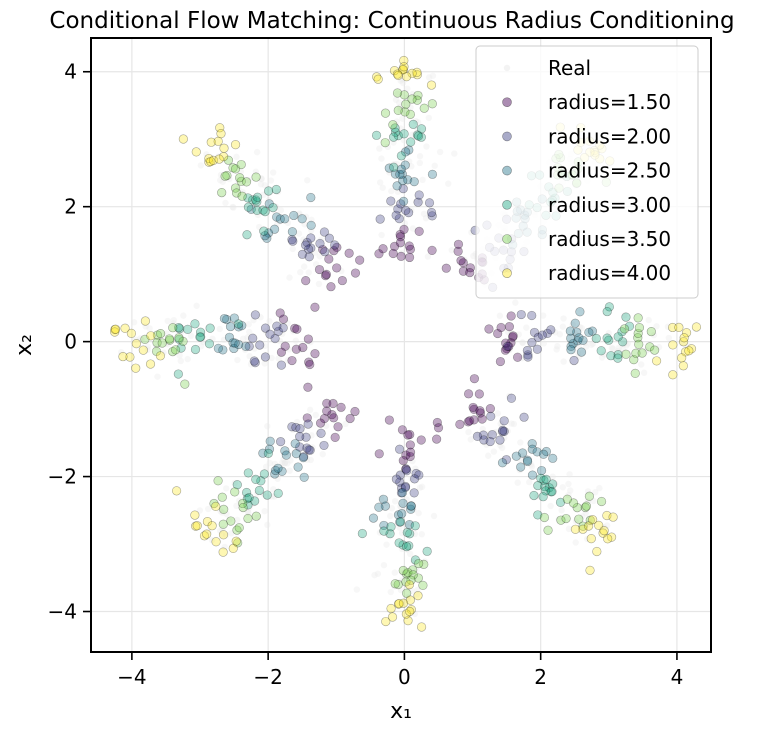 This screenshot has height=733, width=783. I want to click on legend-marker, so click(507, 136).